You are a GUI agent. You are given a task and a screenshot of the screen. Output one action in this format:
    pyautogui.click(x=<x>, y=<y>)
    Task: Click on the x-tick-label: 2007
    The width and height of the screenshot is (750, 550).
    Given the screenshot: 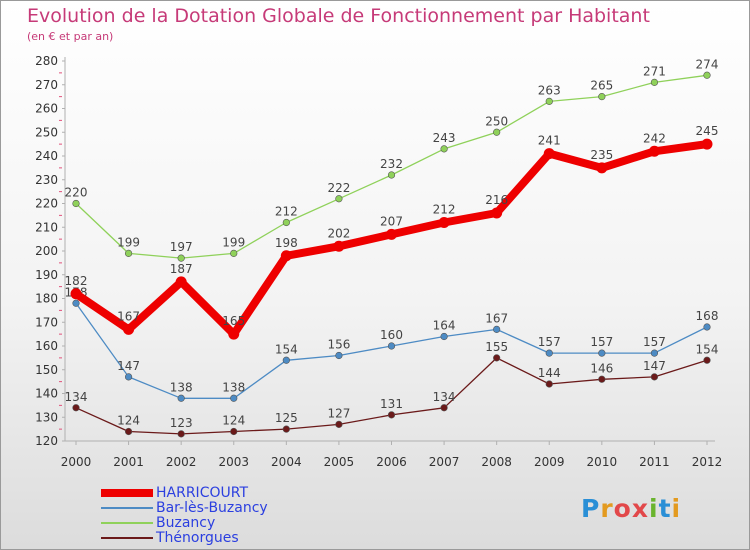 What is the action you would take?
    pyautogui.click(x=444, y=462)
    